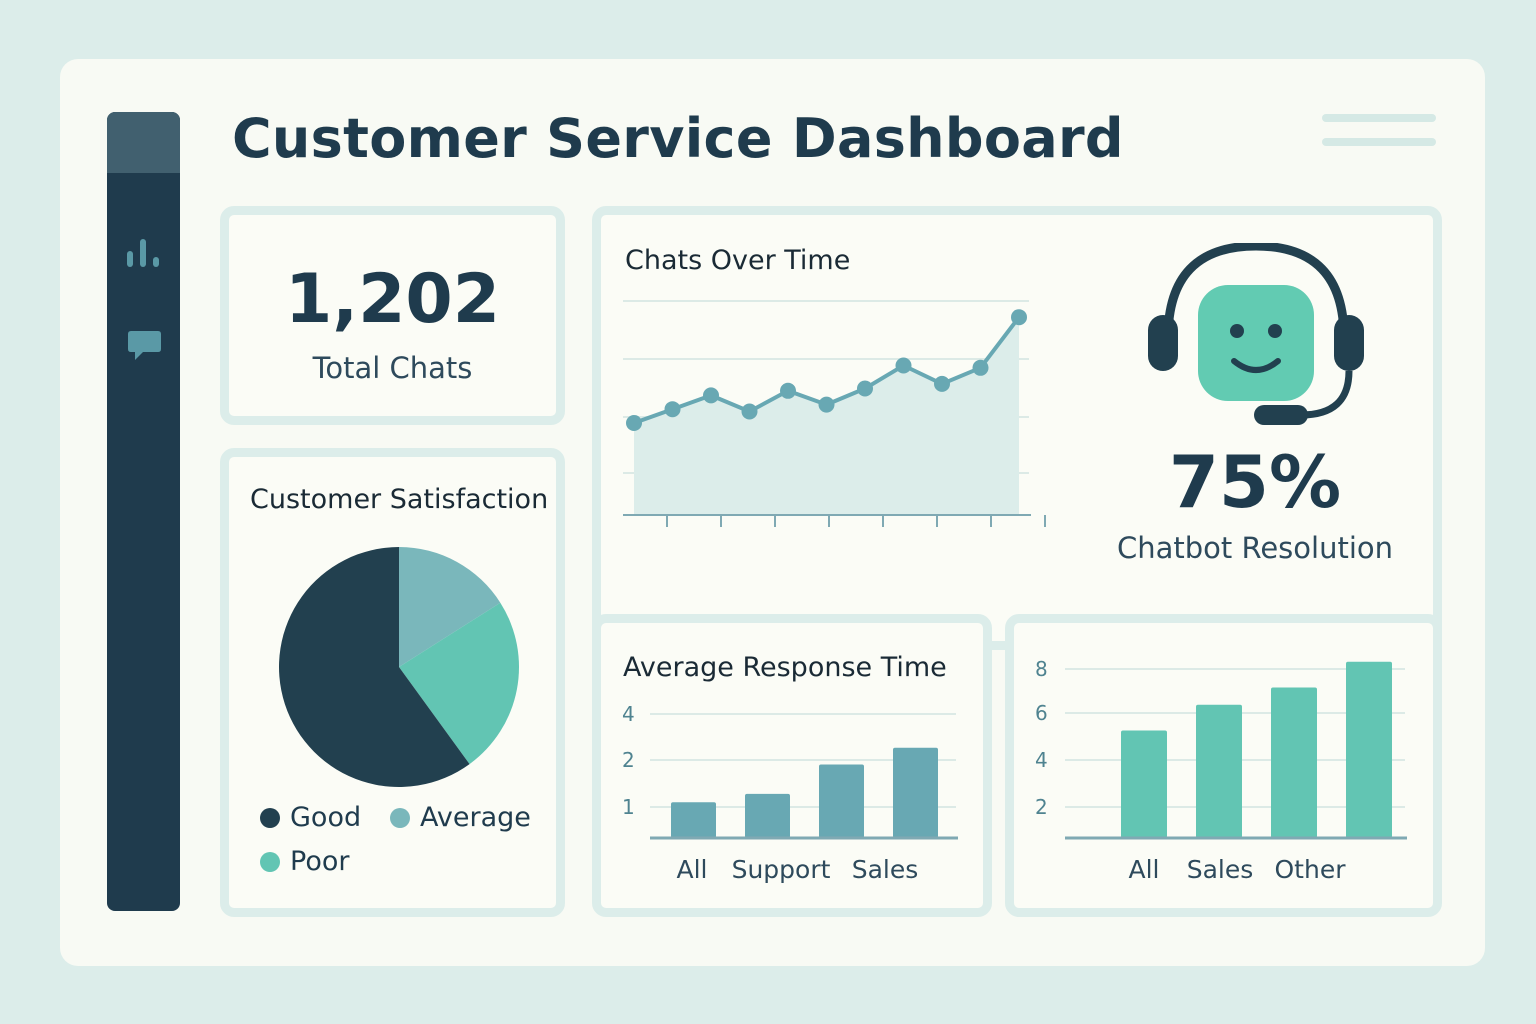  What do you see at coordinates (1379, 132) in the screenshot?
I see `menu-icon` at bounding box center [1379, 132].